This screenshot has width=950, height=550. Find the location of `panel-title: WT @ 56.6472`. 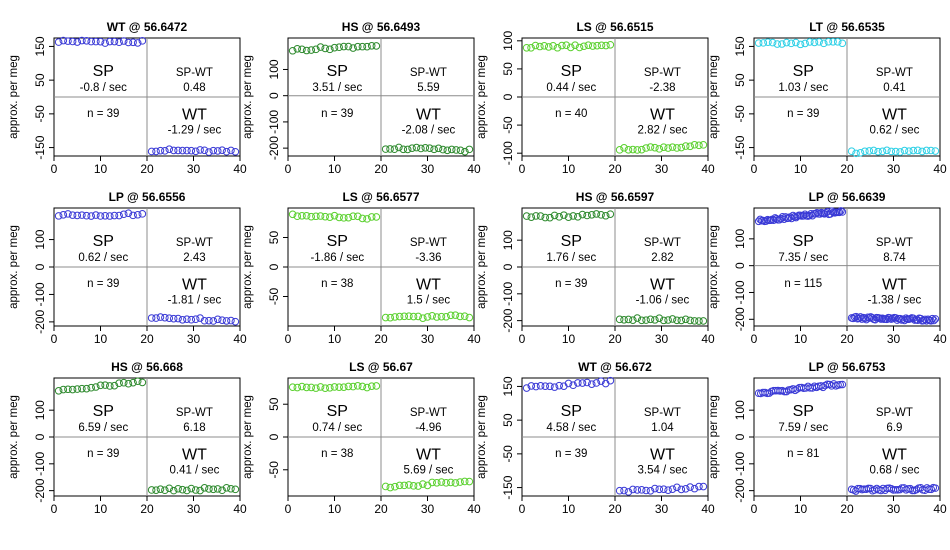

panel-title: WT @ 56.6472 is located at coordinates (147, 27).